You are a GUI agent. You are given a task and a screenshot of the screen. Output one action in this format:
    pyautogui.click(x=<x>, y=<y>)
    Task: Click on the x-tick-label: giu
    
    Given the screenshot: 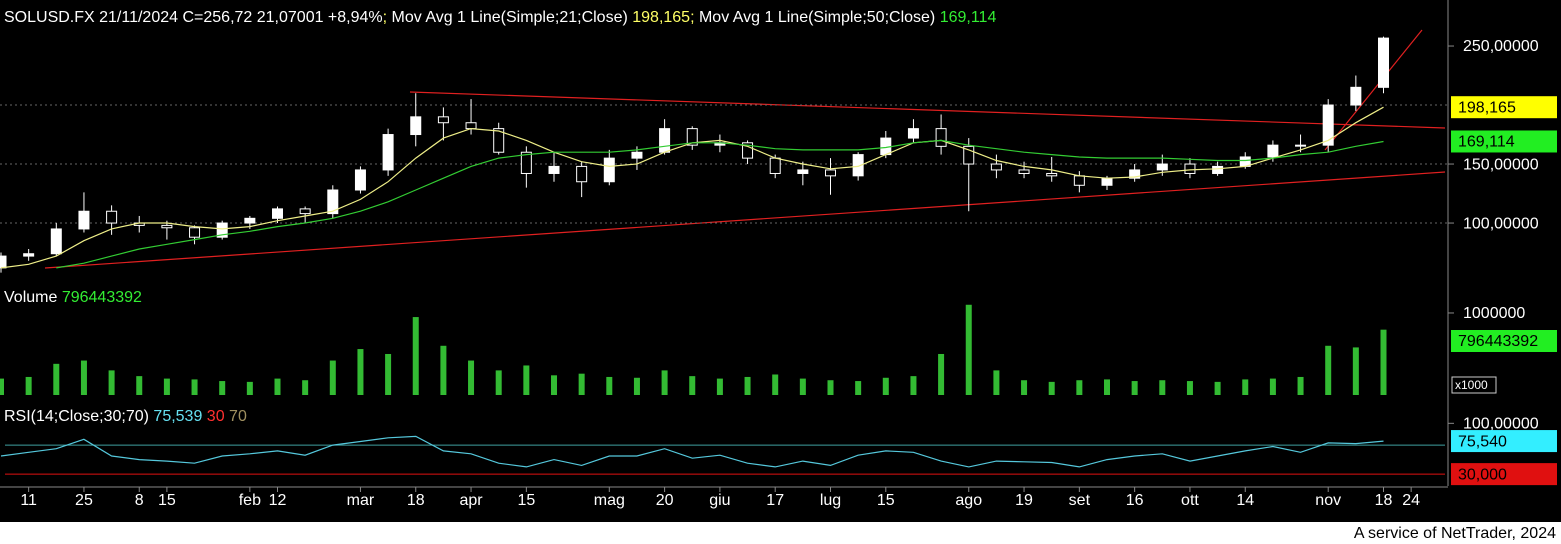 What is the action you would take?
    pyautogui.click(x=719, y=500)
    